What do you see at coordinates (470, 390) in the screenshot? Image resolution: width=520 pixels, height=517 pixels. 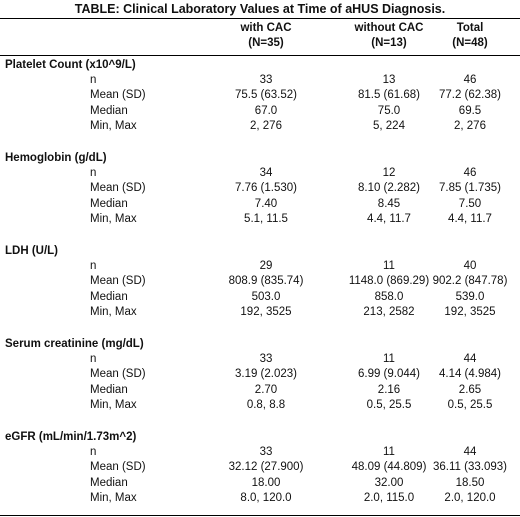 I see `table-cell: 2.65` at bounding box center [470, 390].